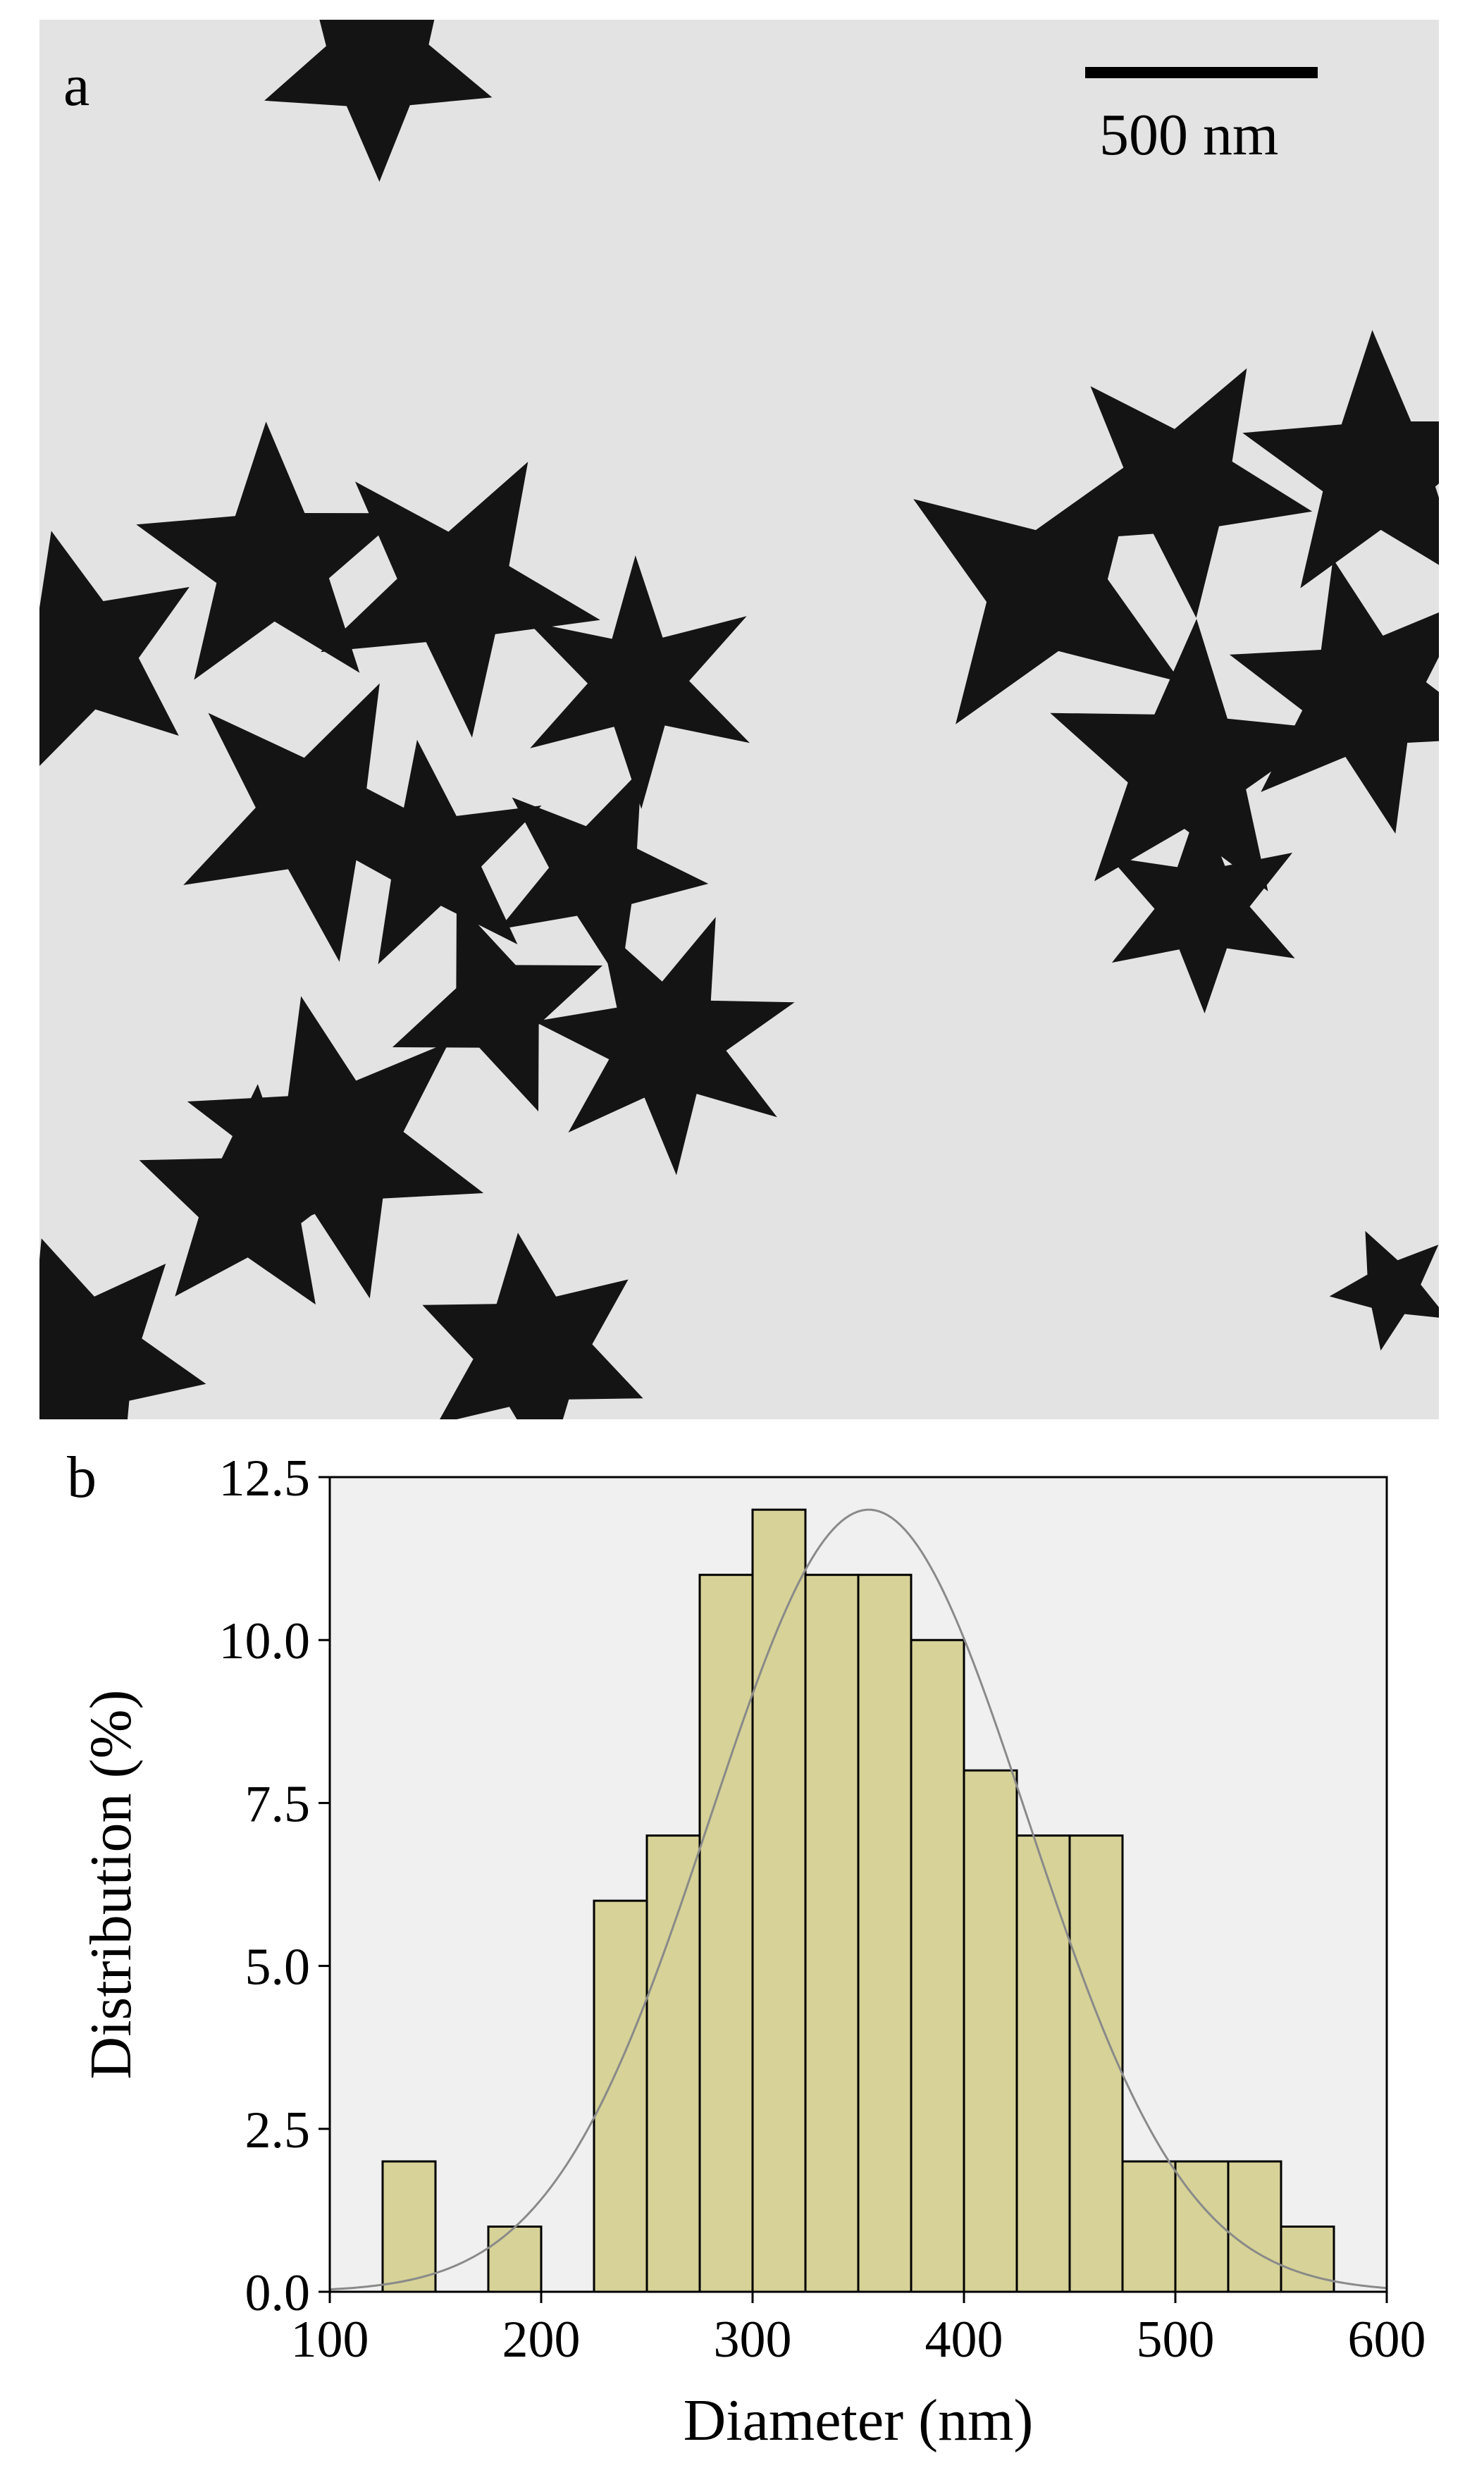 This screenshot has height=2487, width=1484. I want to click on x-axis-label: Diameter (nm), so click(859, 2420).